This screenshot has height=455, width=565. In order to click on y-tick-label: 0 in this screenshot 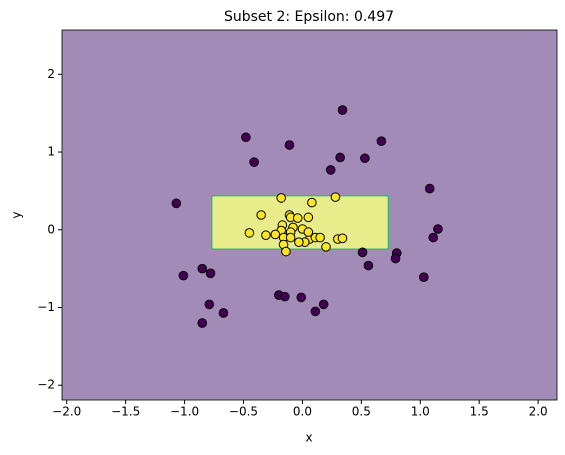, I will do `click(51, 229)`.